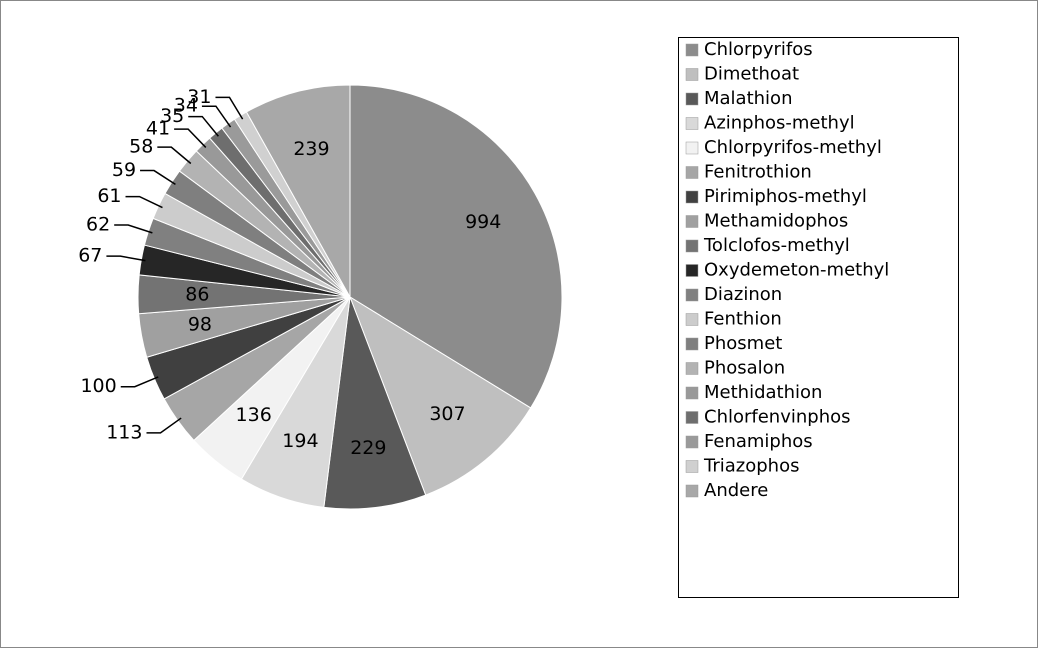 The height and width of the screenshot is (648, 1038). Describe the element at coordinates (776, 245) in the screenshot. I see `legend-label: Tolclofos-methyl` at that location.